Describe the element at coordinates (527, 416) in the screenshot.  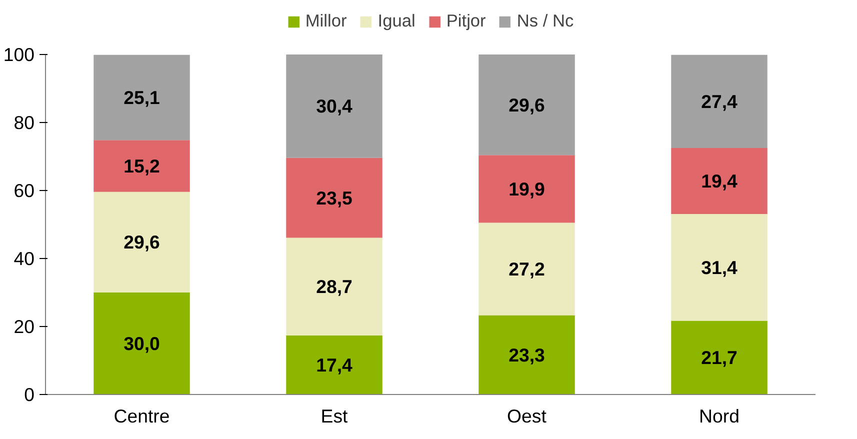
I see `x-tick-label: Oest` at that location.